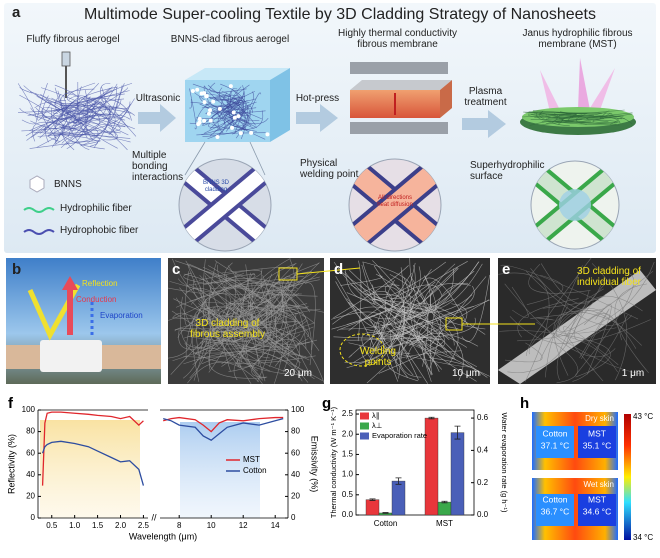  I want to click on colorbar, so click(627, 477).